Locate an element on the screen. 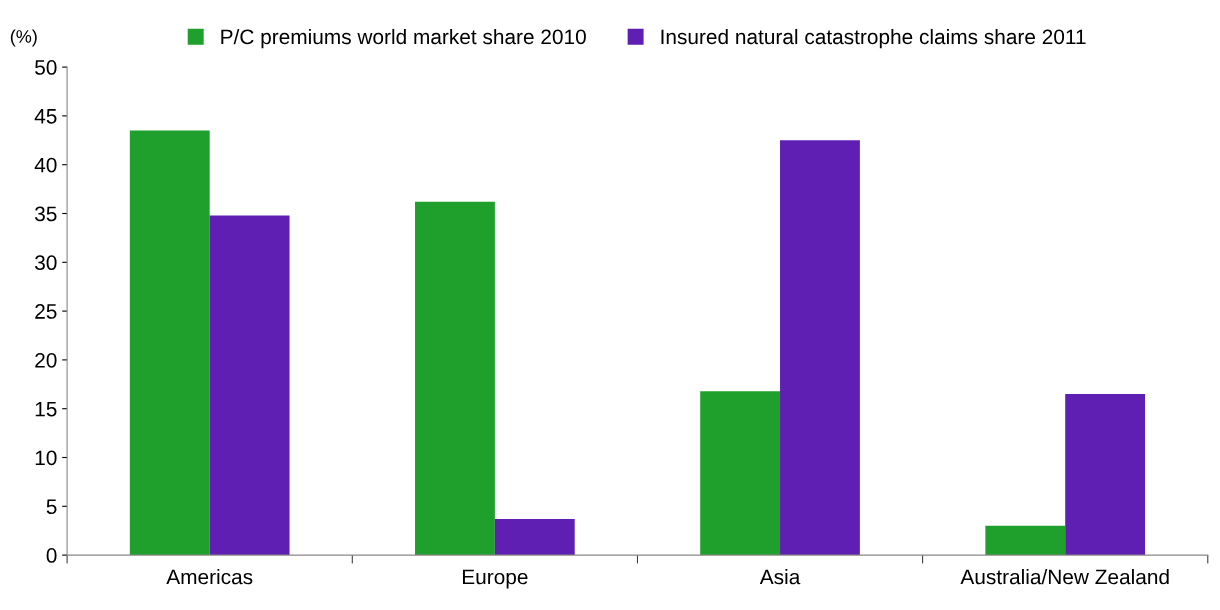 The image size is (1220, 610). y-tick-label: 0 is located at coordinates (51, 555).